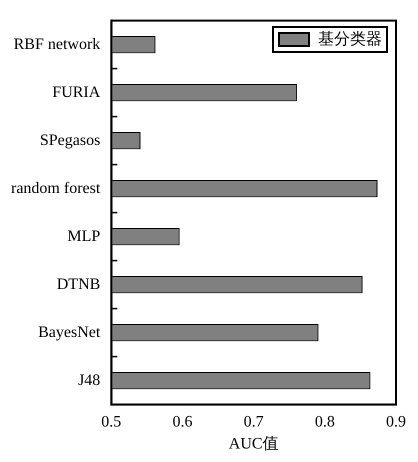 Image resolution: width=418 pixels, height=462 pixels. Describe the element at coordinates (57, 44) in the screenshot. I see `y-tick-label: RBF network` at that location.